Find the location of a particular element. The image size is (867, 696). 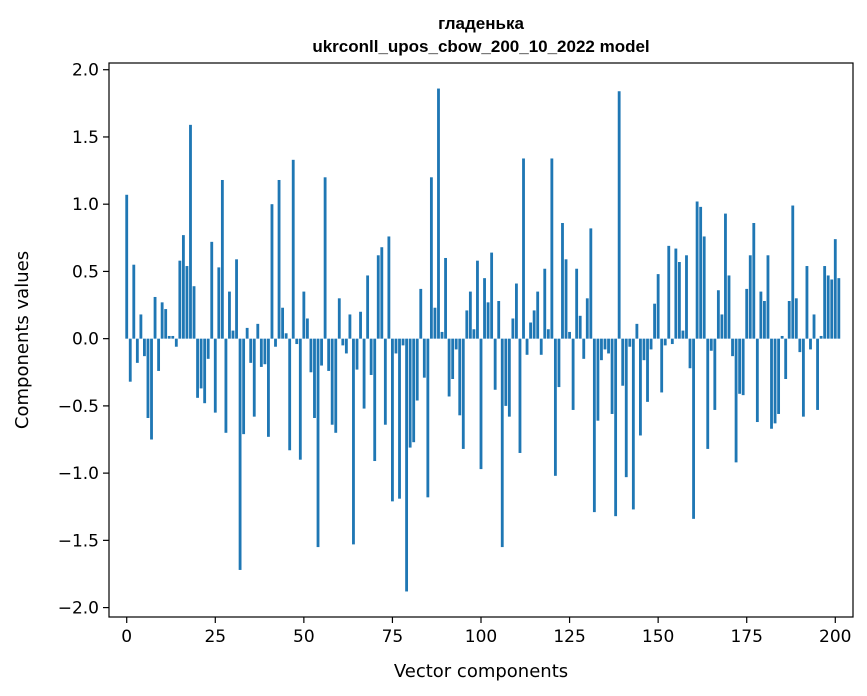

y-tick-label: 0.0 is located at coordinates (85, 340).